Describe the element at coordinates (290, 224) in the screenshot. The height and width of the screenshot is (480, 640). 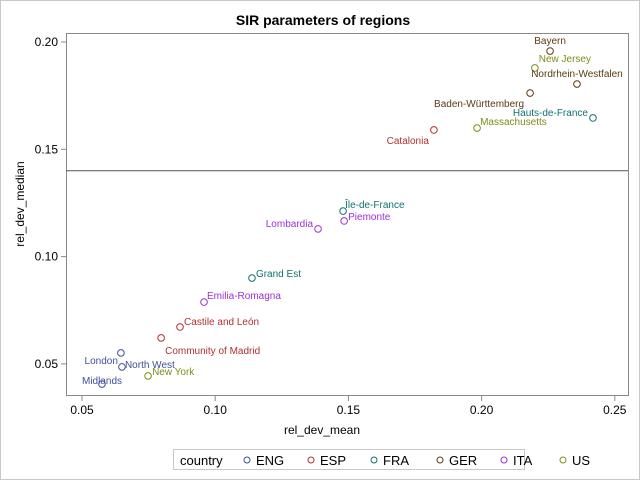
I see `point-label: Lombardia` at that location.